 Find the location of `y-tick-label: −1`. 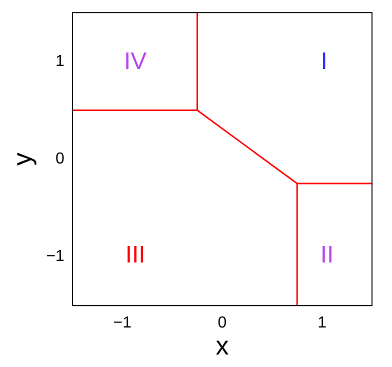

y-tick-label: −1 is located at coordinates (55, 257).